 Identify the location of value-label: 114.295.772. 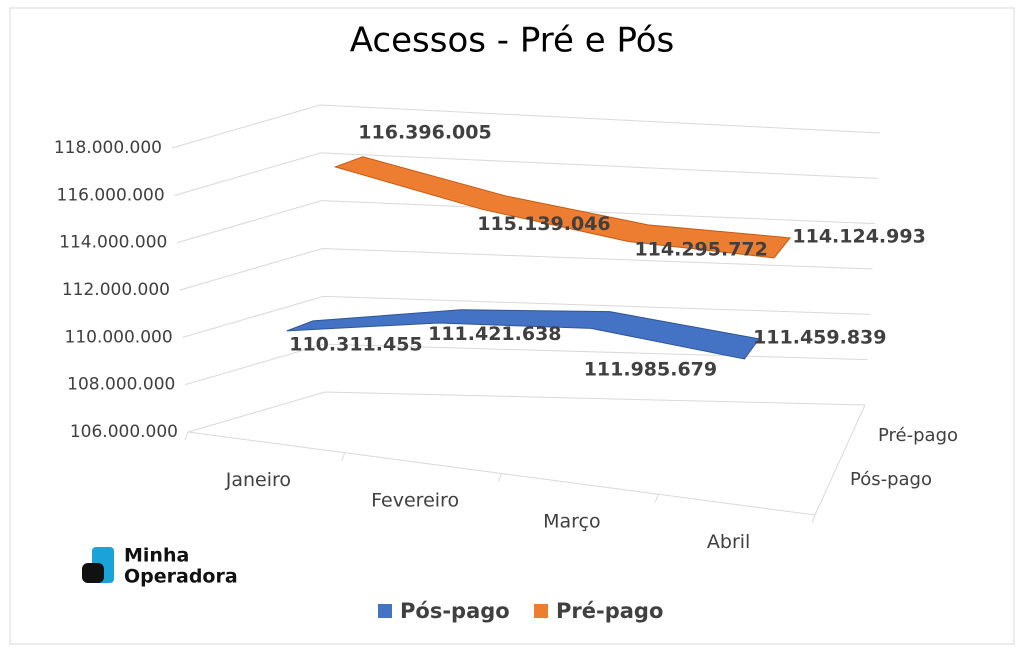
(700, 250).